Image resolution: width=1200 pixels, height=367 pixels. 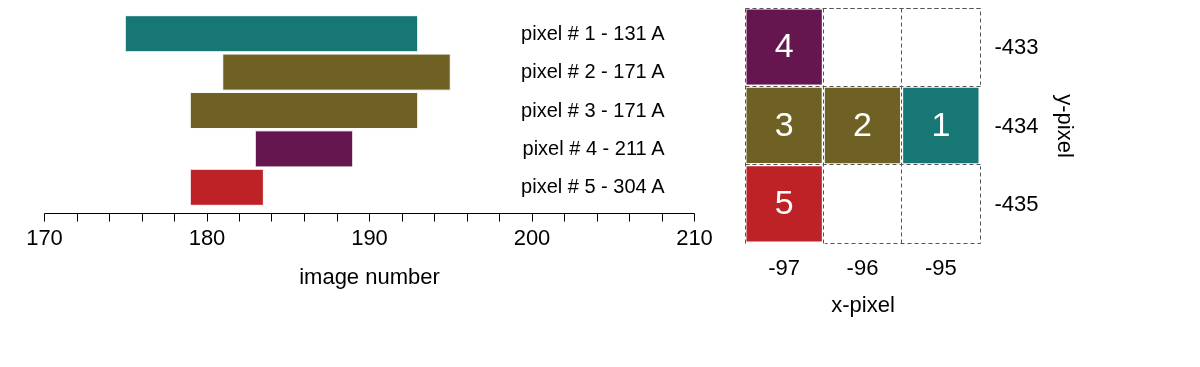 What do you see at coordinates (862, 267) in the screenshot?
I see `x-tick-label: -96` at bounding box center [862, 267].